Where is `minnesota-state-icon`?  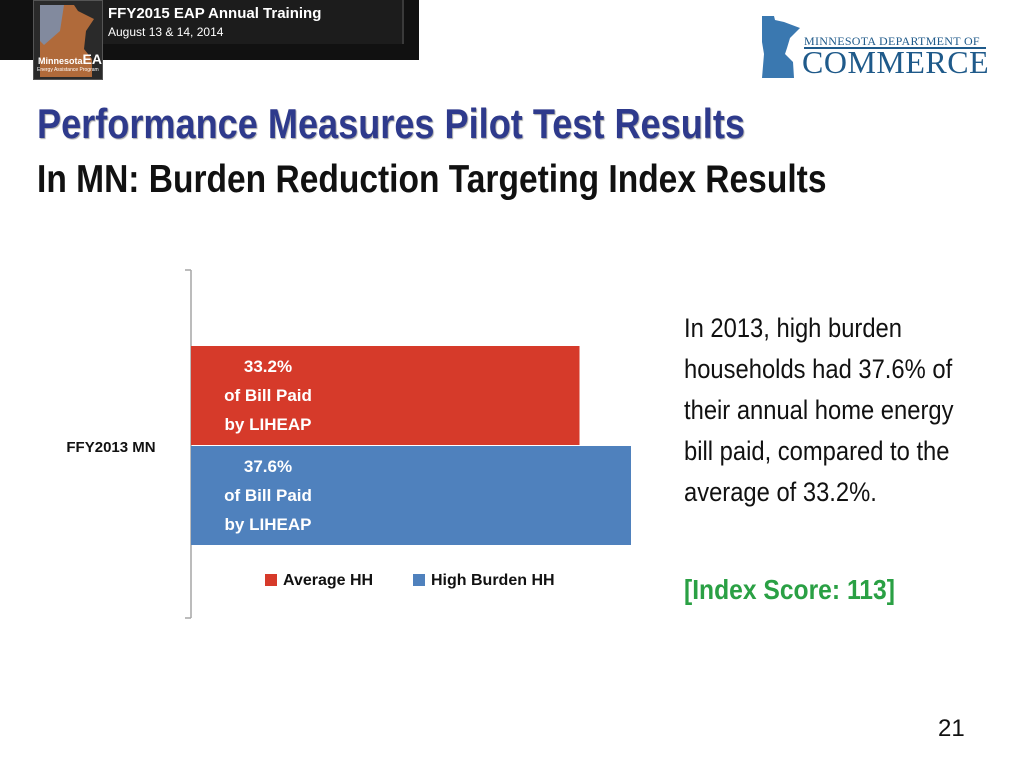
minnesota-state-icon is located at coordinates (781, 47).